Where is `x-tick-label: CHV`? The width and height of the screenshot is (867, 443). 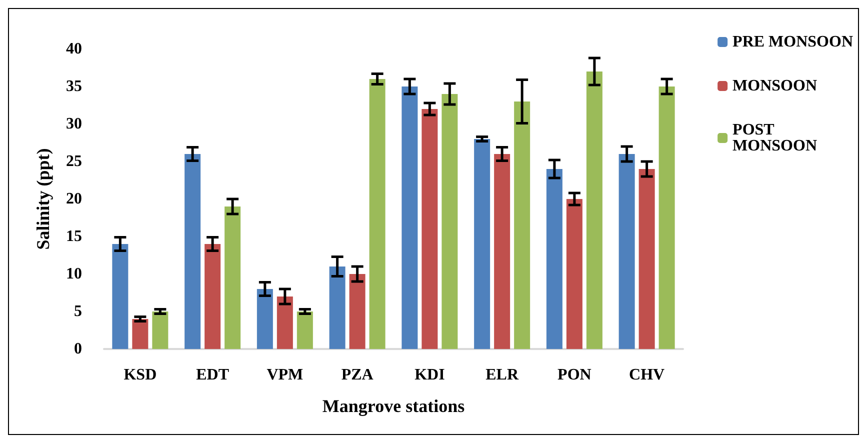 x-tick-label: CHV is located at coordinates (647, 375).